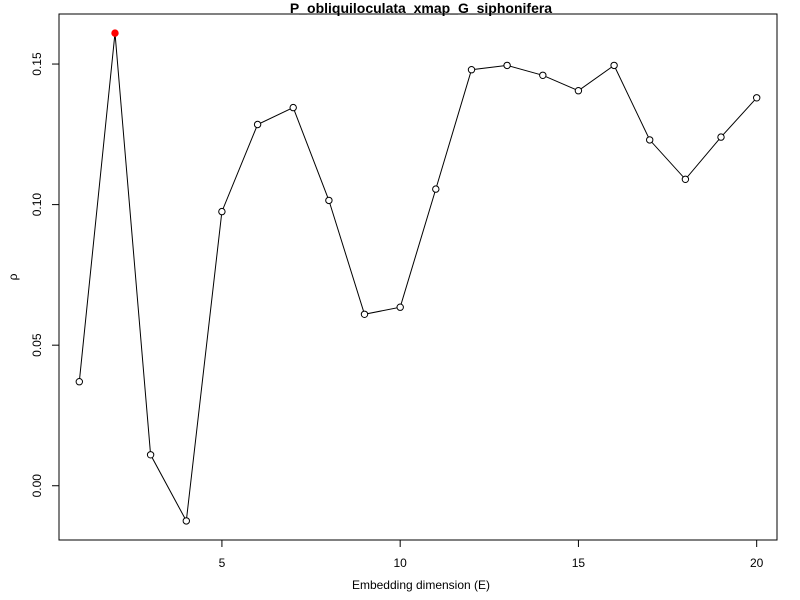  Describe the element at coordinates (222, 563) in the screenshot. I see `x-tick-label: 5` at that location.